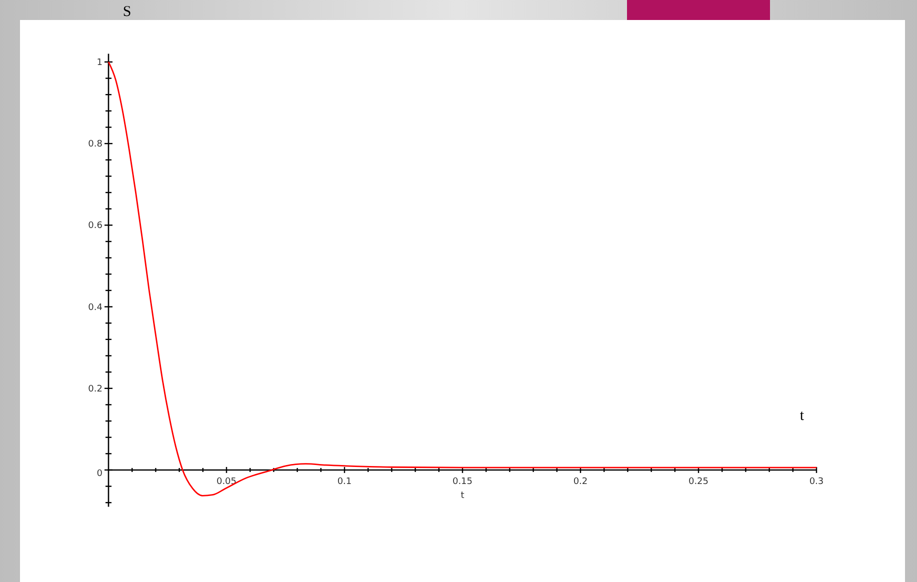 The image size is (917, 582). I want to click on x-tick-label: 0.1, so click(344, 481).